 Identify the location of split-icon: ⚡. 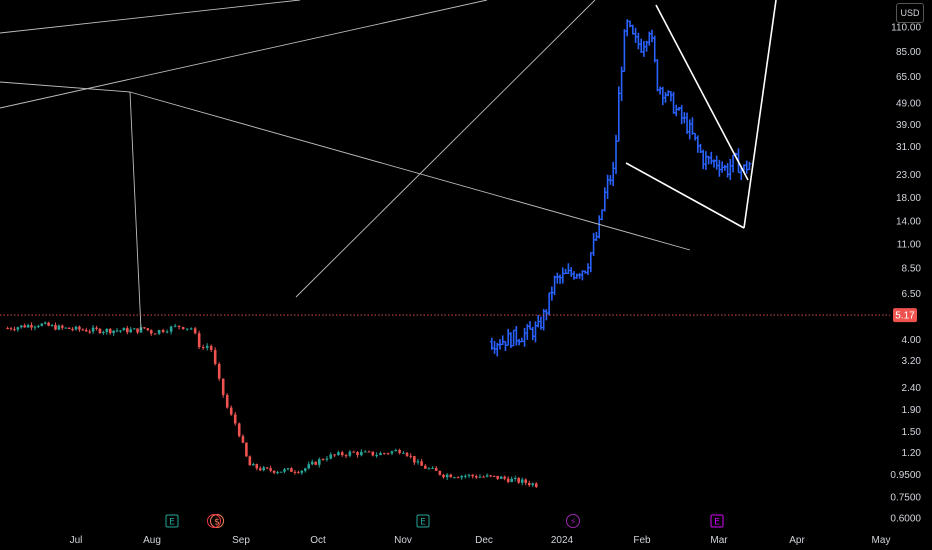
(573, 521).